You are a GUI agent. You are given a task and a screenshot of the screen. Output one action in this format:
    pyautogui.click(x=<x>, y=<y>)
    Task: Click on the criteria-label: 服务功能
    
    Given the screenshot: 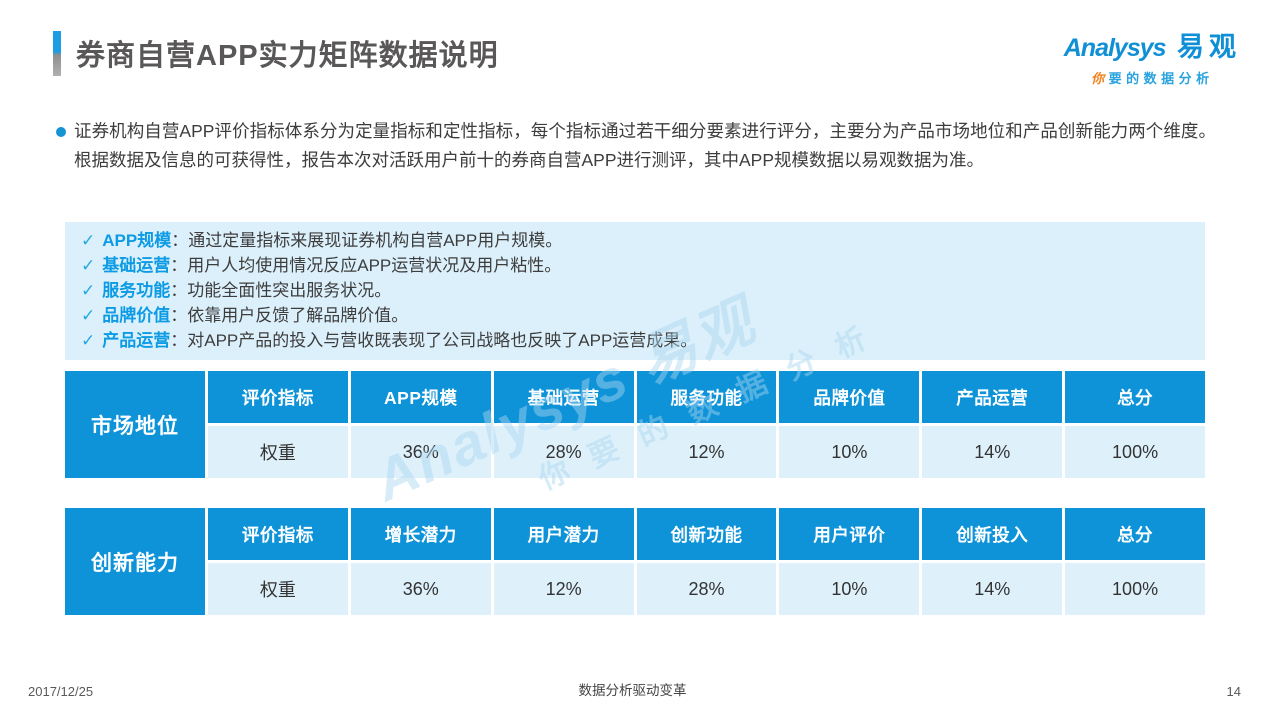 What is the action you would take?
    pyautogui.click(x=136, y=290)
    